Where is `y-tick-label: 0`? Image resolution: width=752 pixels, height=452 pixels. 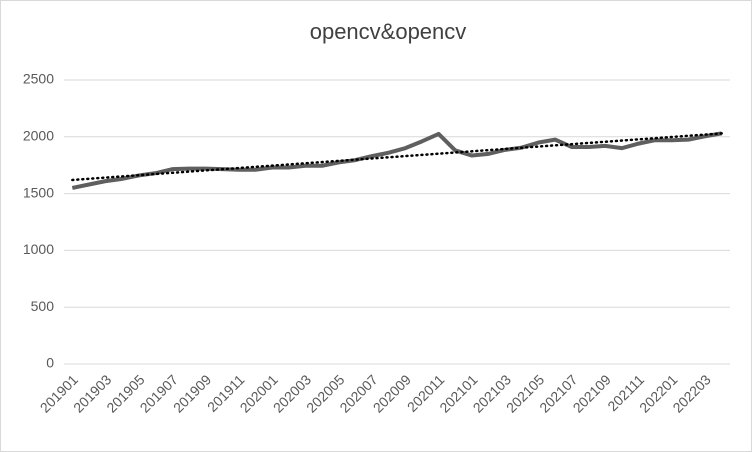
y-tick-label: 0 is located at coordinates (50, 363).